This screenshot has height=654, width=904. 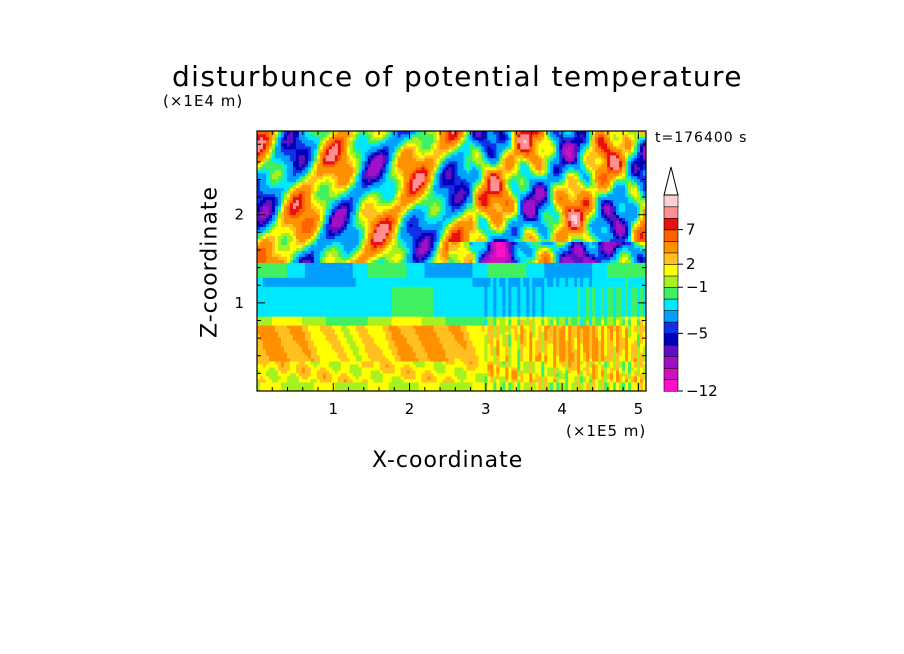 What do you see at coordinates (410, 409) in the screenshot?
I see `x-tick-label: 2` at bounding box center [410, 409].